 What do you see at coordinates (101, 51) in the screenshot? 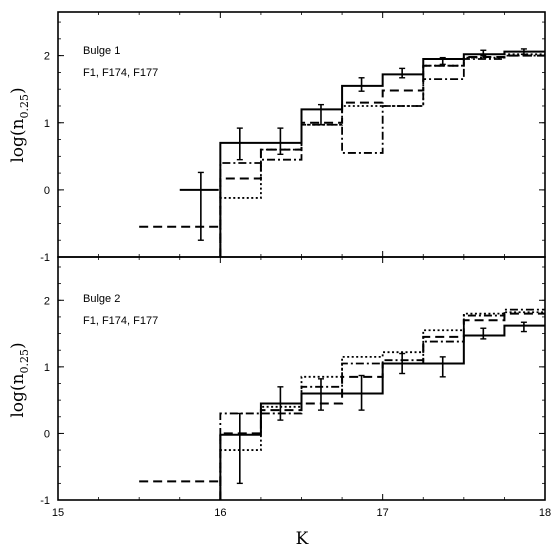
I see `panel-1-annotation-line-1: Bulge 1` at bounding box center [101, 51].